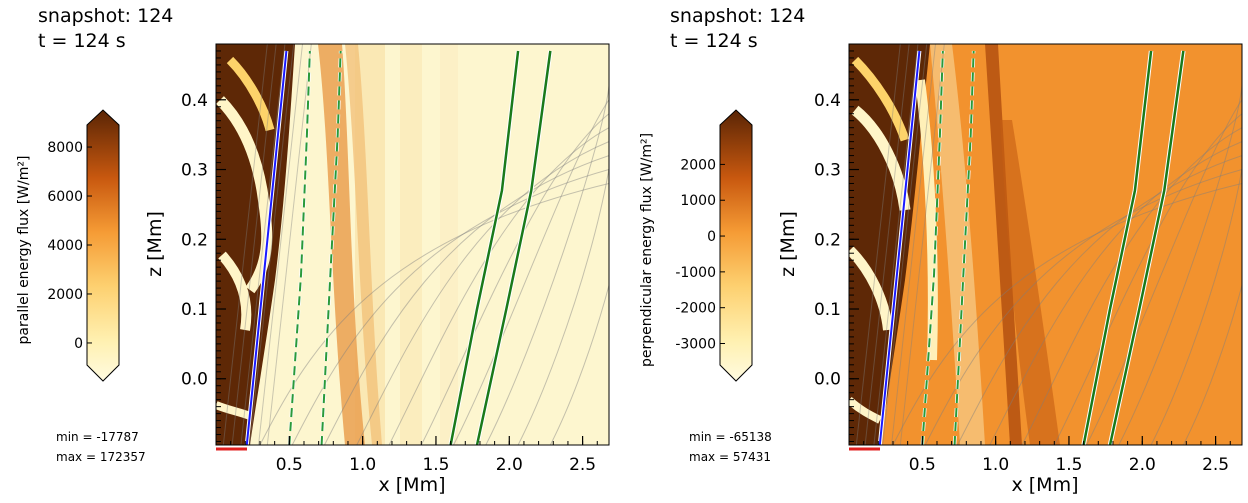  What do you see at coordinates (194, 101) in the screenshot?
I see `y-tick-label: 0.4` at bounding box center [194, 101].